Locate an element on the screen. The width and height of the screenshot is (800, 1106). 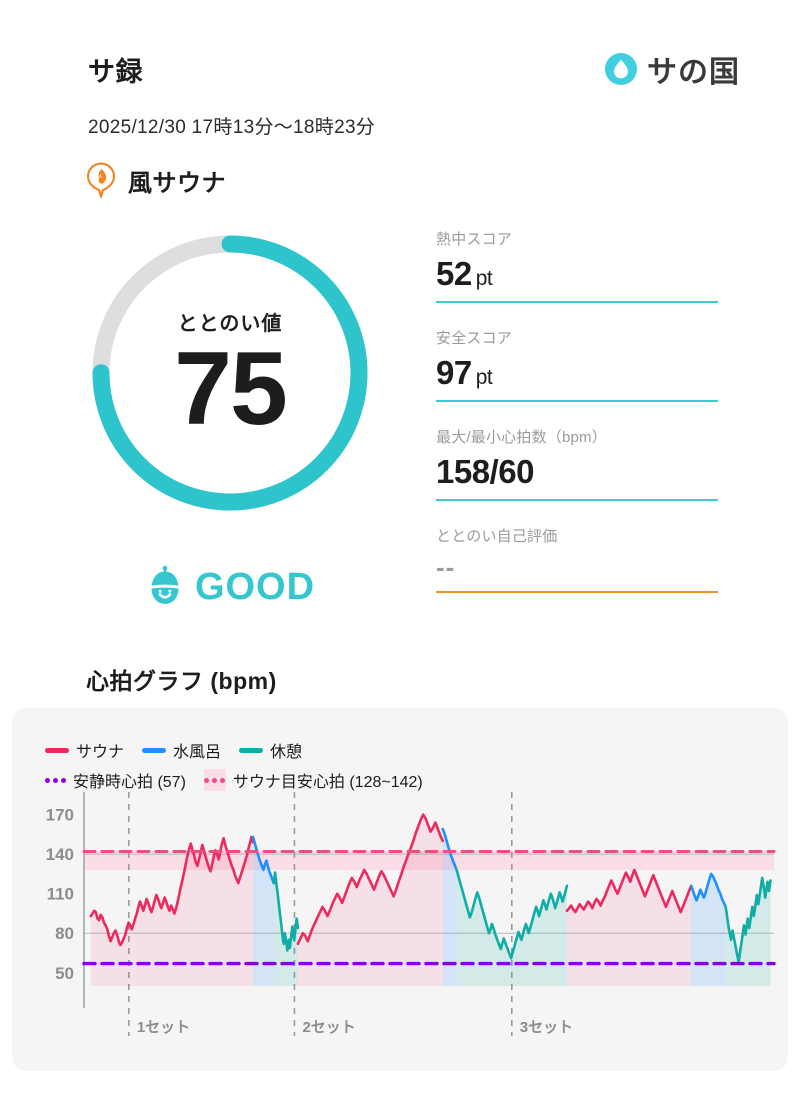
brand-logo: サの国 is located at coordinates (672, 69).